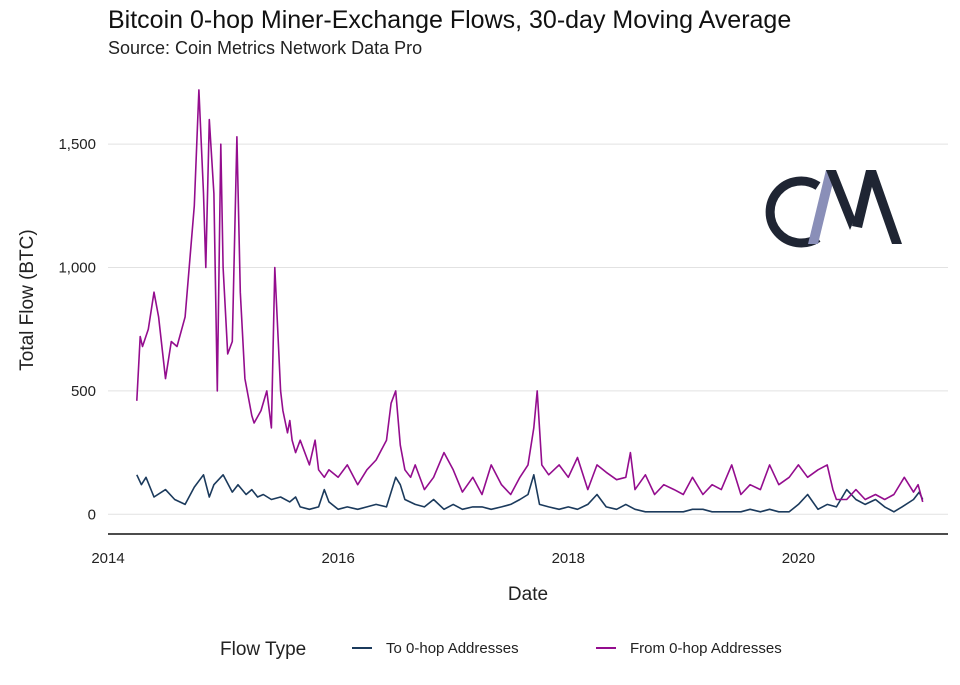 This screenshot has height=685, width=960. What do you see at coordinates (833, 209) in the screenshot?
I see `coin-metrics-logo` at bounding box center [833, 209].